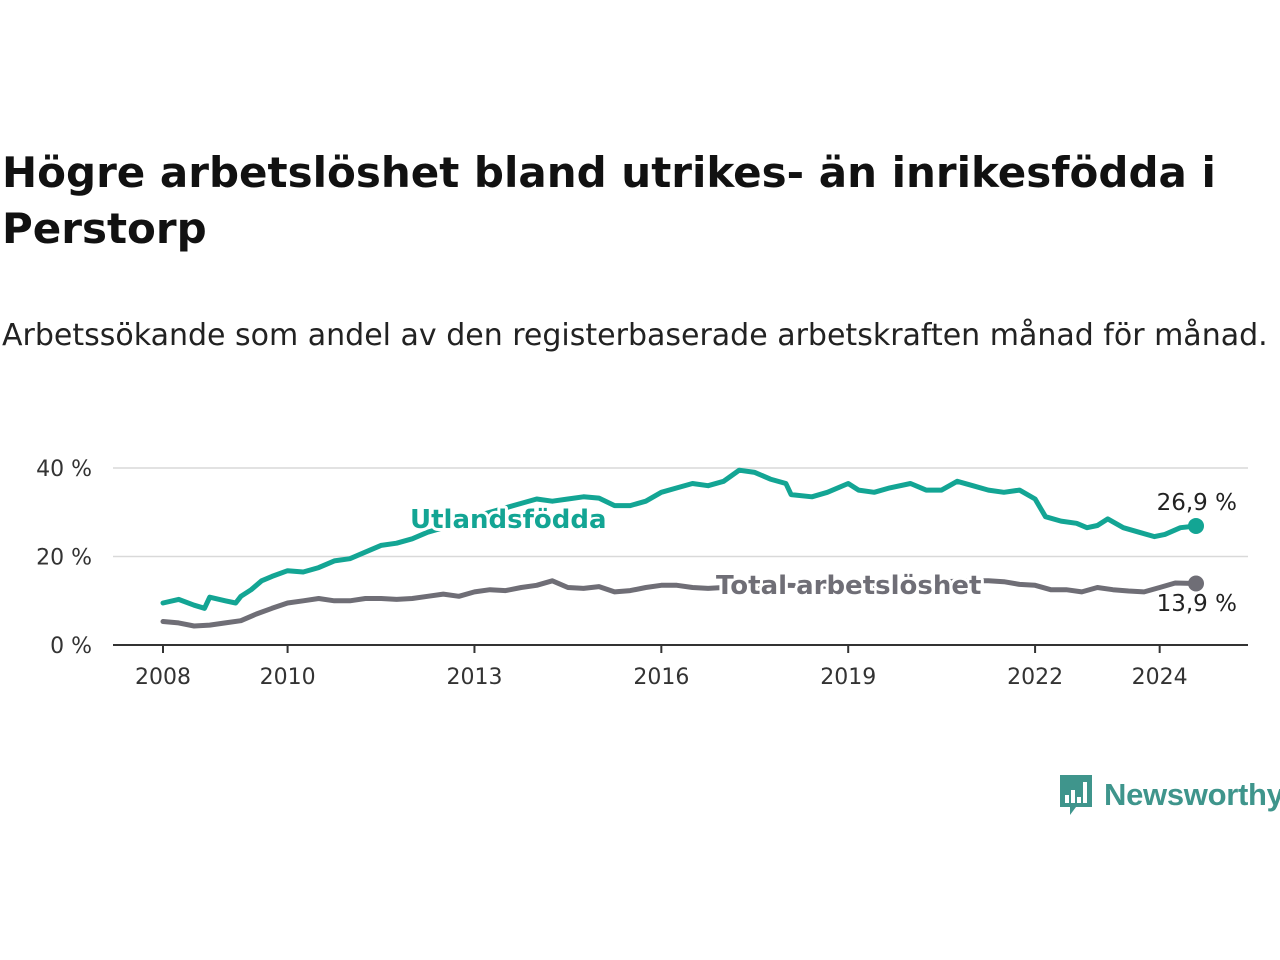 Image resolution: width=1280 pixels, height=960 pixels. I want to click on y-tick-label: 20 %, so click(64, 558).